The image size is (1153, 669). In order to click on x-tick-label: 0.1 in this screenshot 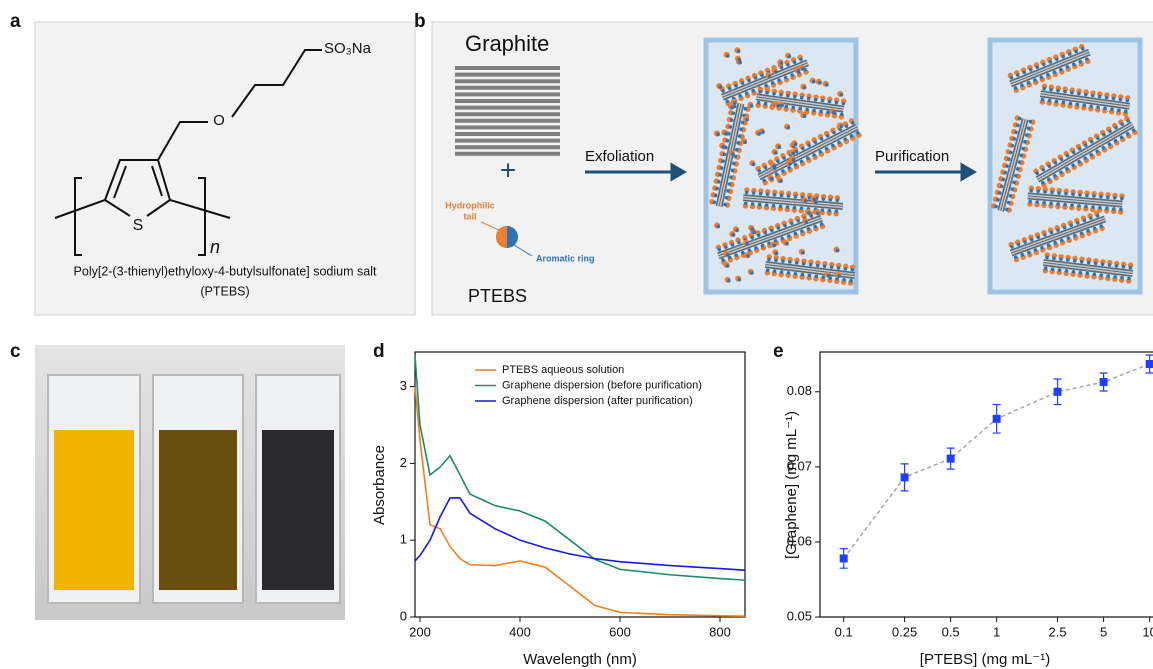, I will do `click(844, 631)`.